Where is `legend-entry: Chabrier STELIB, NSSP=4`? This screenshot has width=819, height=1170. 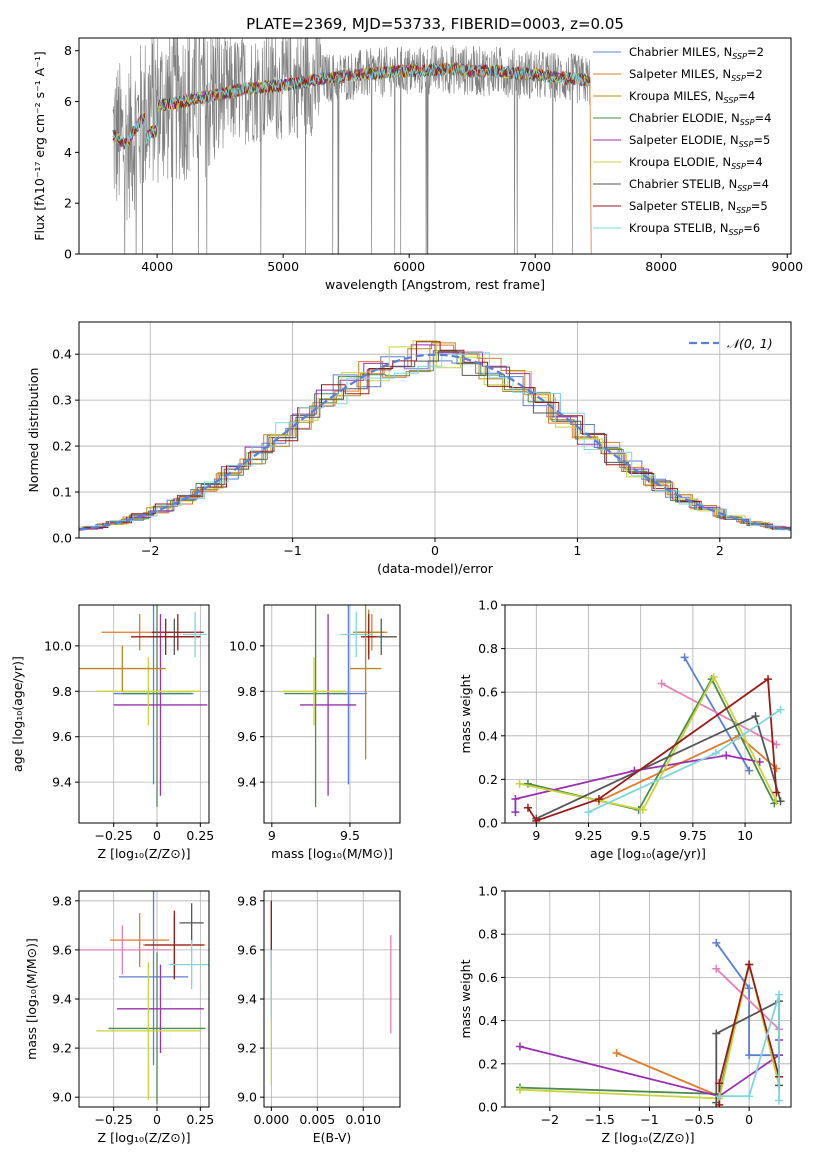 legend-entry: Chabrier STELIB, NSSP=4 is located at coordinates (699, 185).